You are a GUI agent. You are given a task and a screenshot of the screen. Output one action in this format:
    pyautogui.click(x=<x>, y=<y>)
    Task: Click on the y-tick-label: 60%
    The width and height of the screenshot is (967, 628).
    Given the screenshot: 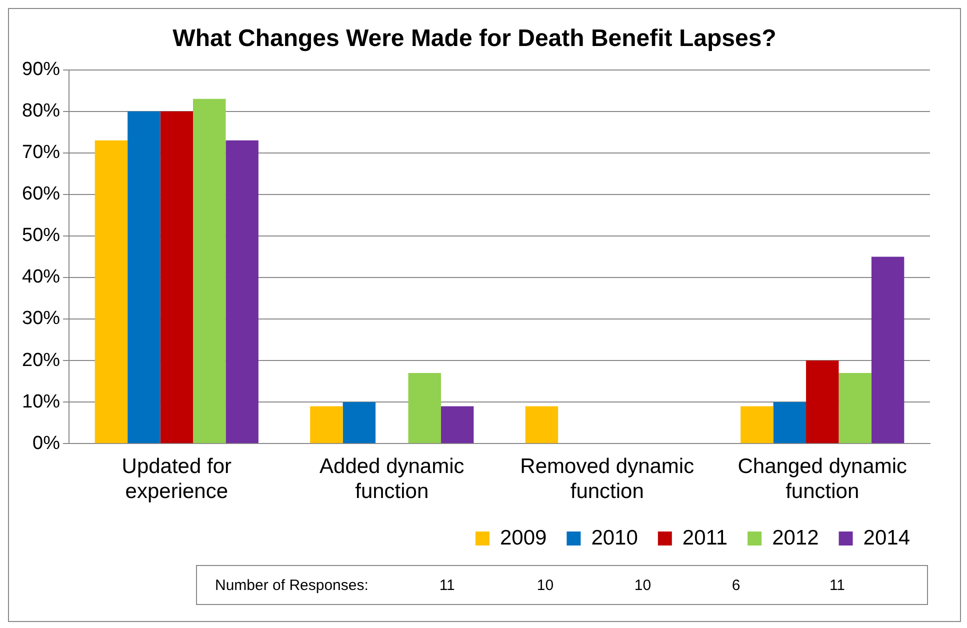 What is the action you would take?
    pyautogui.click(x=41, y=194)
    